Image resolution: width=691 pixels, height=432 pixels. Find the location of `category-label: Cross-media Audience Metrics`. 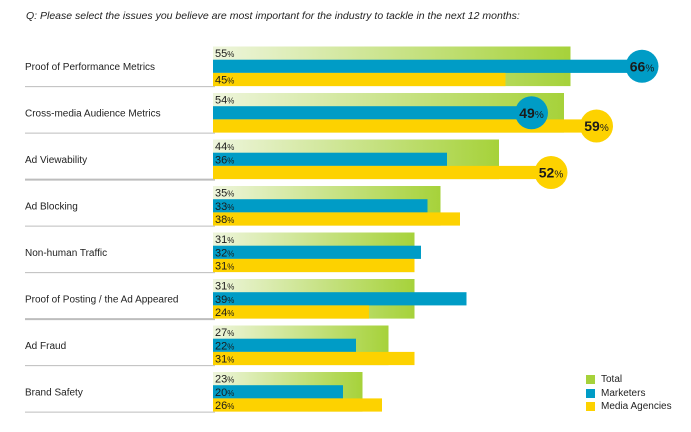

category-label: Cross-media Audience Metrics is located at coordinates (93, 113).